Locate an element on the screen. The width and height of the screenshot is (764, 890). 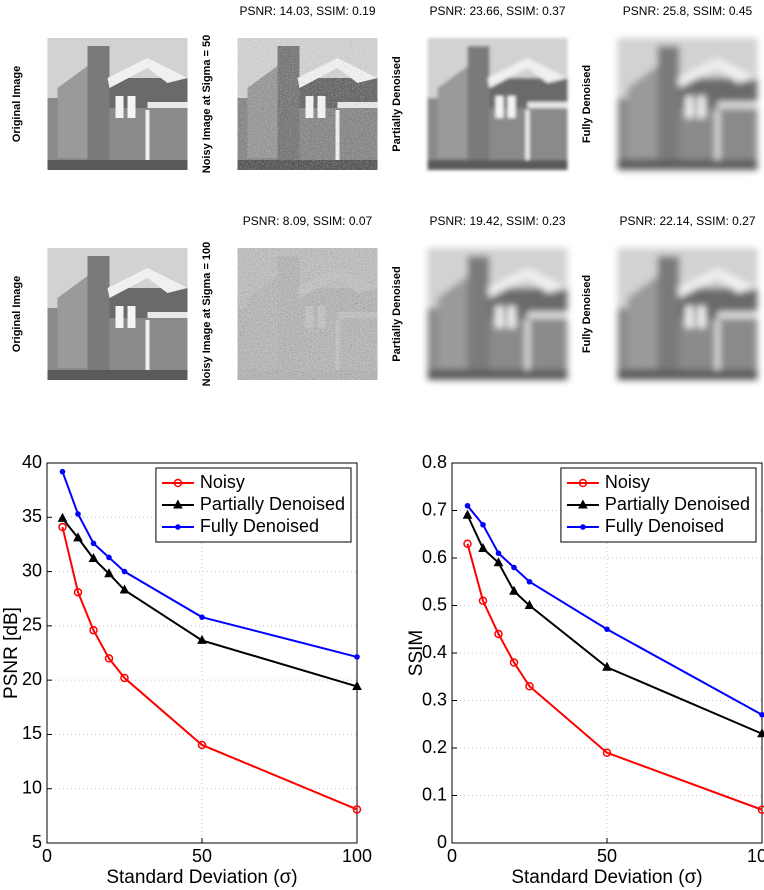
image-label: Partially Denoised is located at coordinates (397, 103).